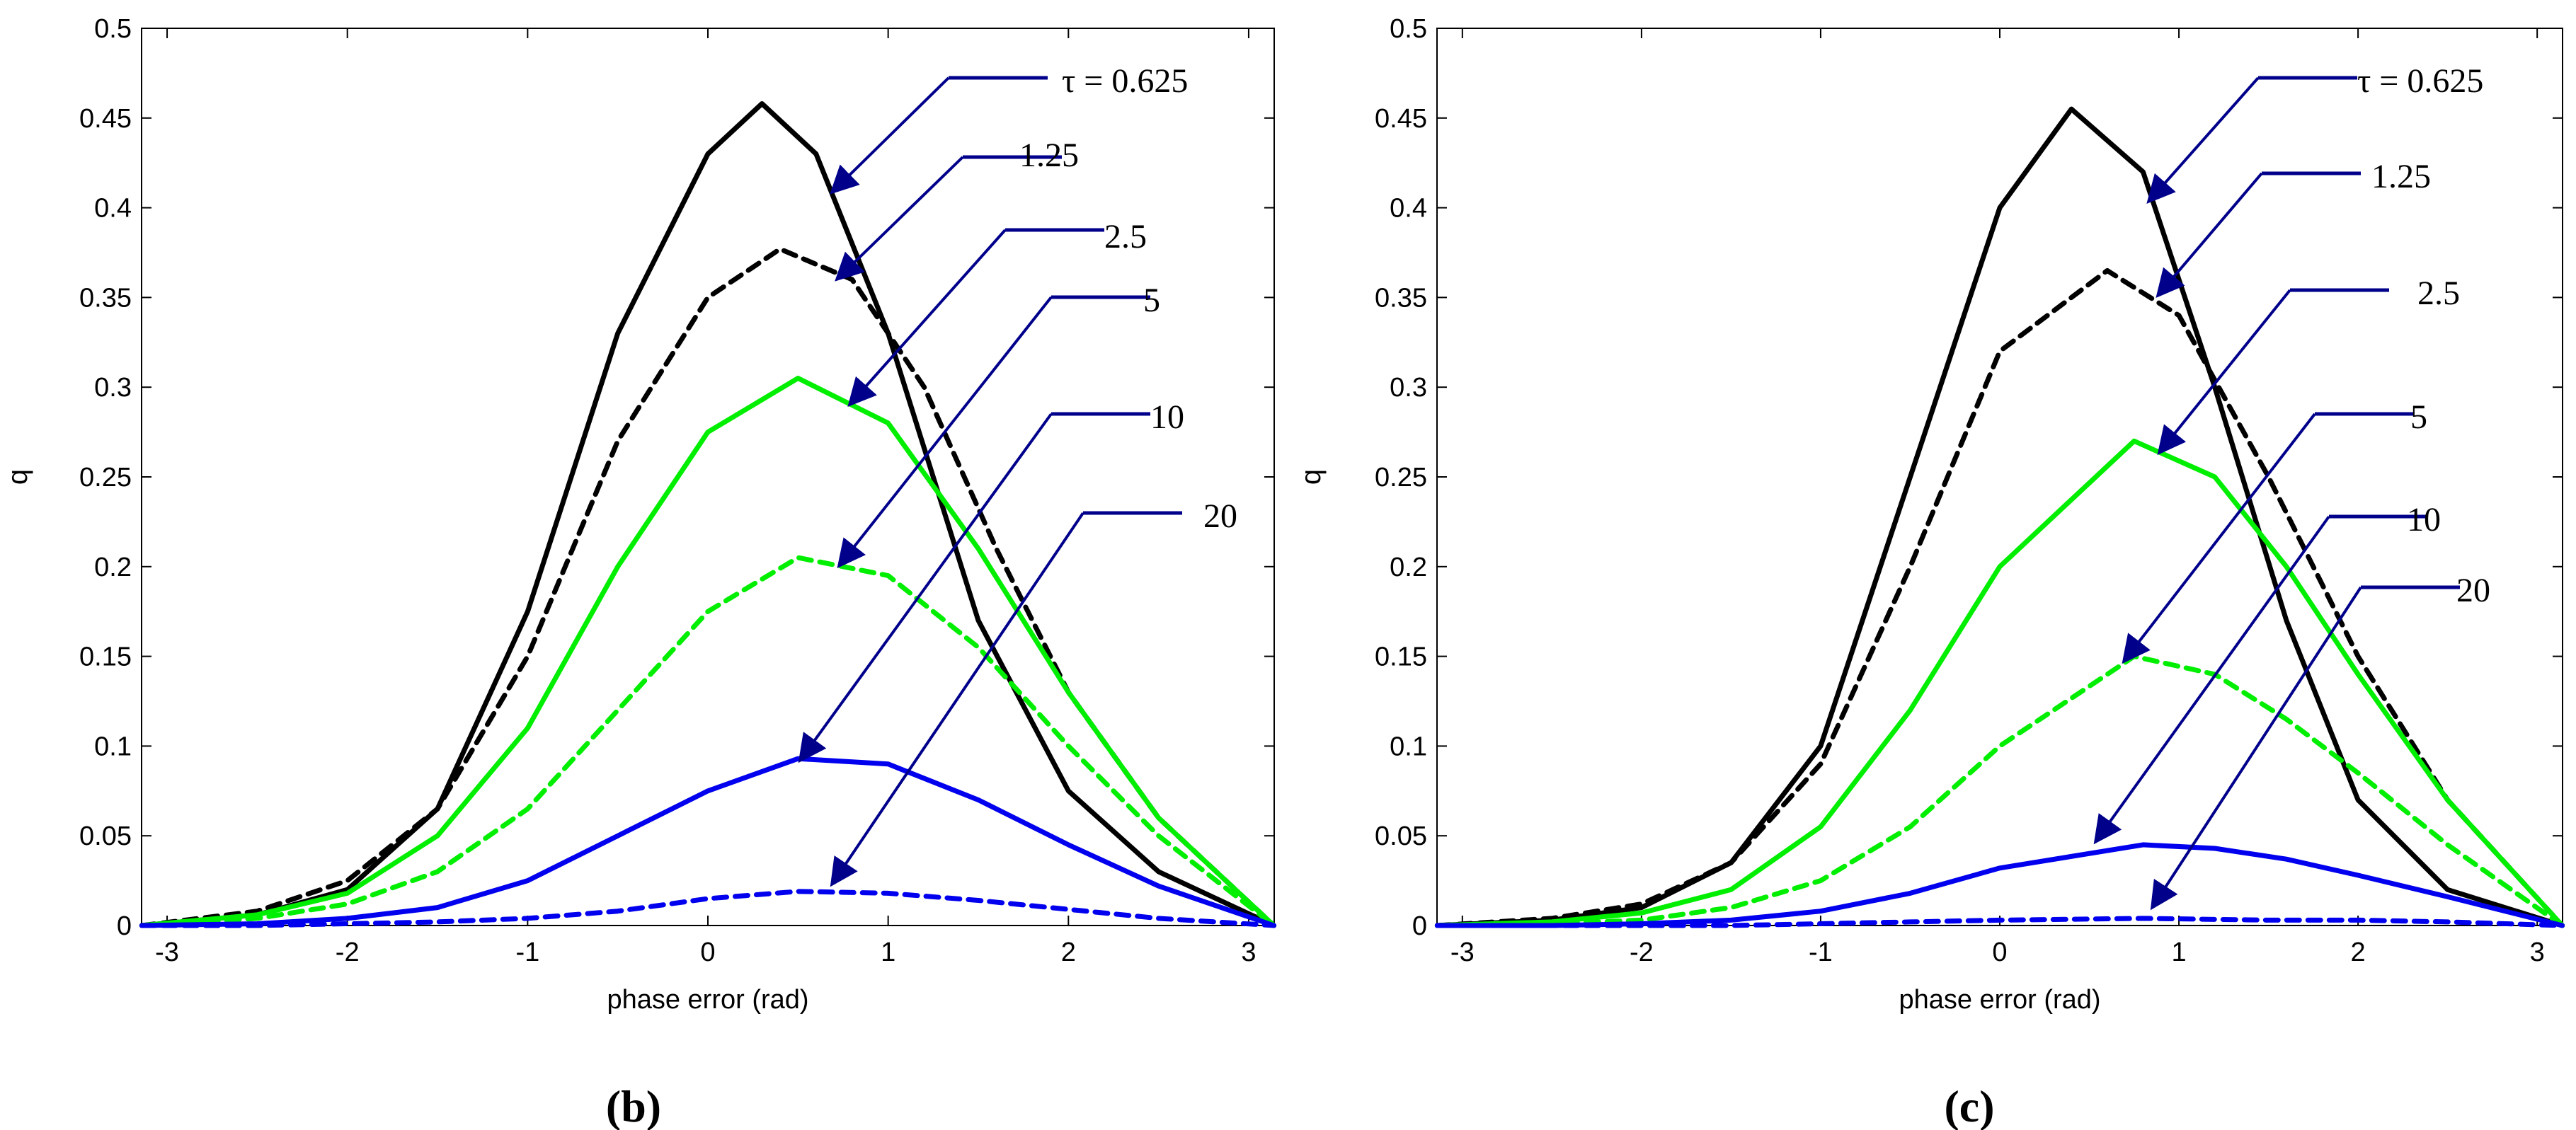  Describe the element at coordinates (633, 1106) in the screenshot. I see `panel-label: (b)` at that location.